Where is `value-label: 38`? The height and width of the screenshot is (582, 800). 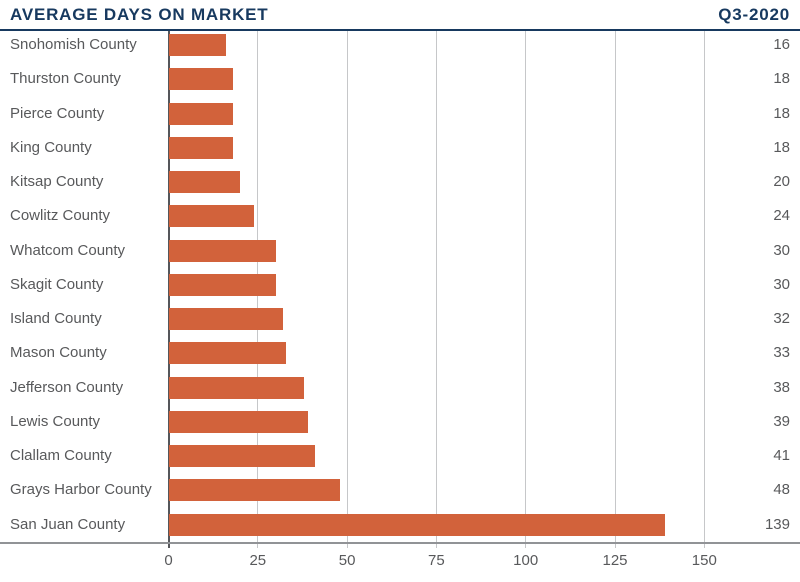
value-label: 38 is located at coordinates (781, 387).